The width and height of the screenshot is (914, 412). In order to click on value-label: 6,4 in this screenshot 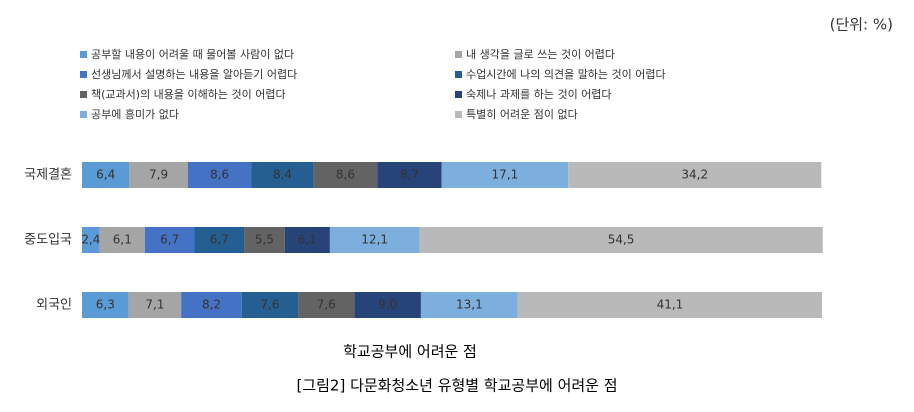, I will do `click(105, 175)`.